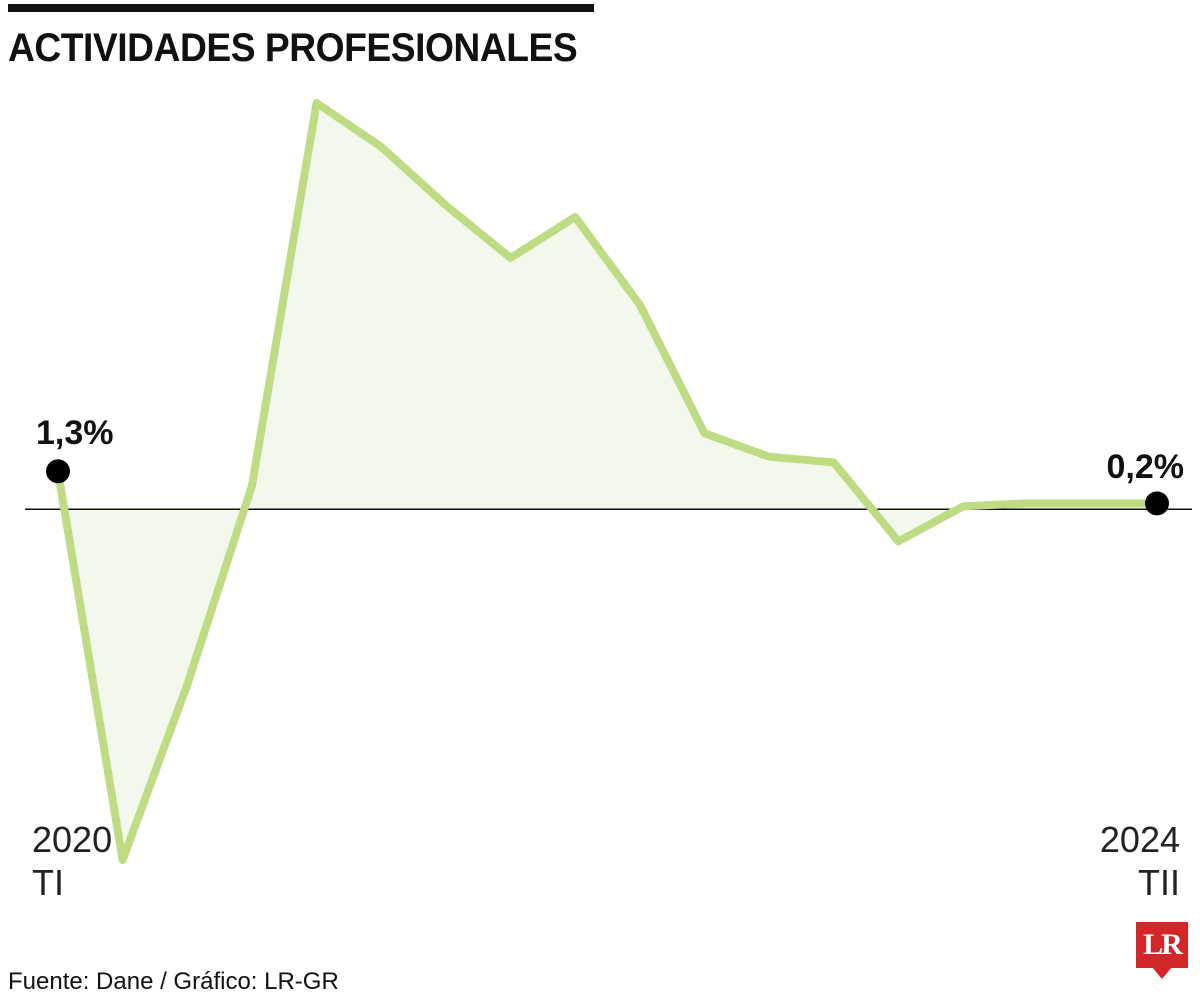  I want to click on lr-logo-tail, so click(1162, 973).